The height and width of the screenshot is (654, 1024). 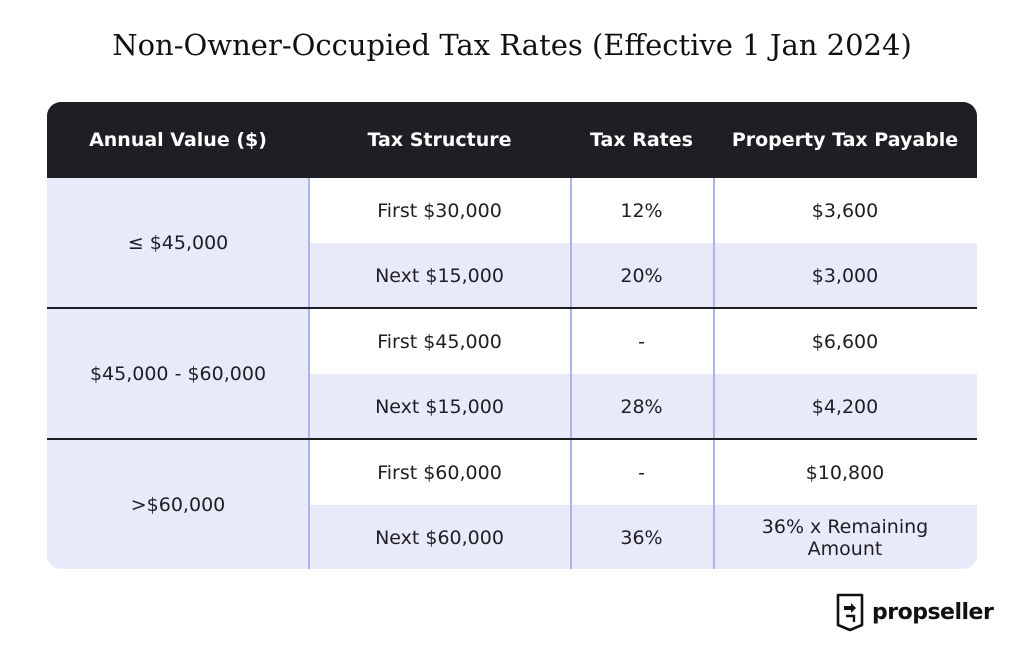 I want to click on tax-payable-cell: $10,800, so click(x=845, y=472).